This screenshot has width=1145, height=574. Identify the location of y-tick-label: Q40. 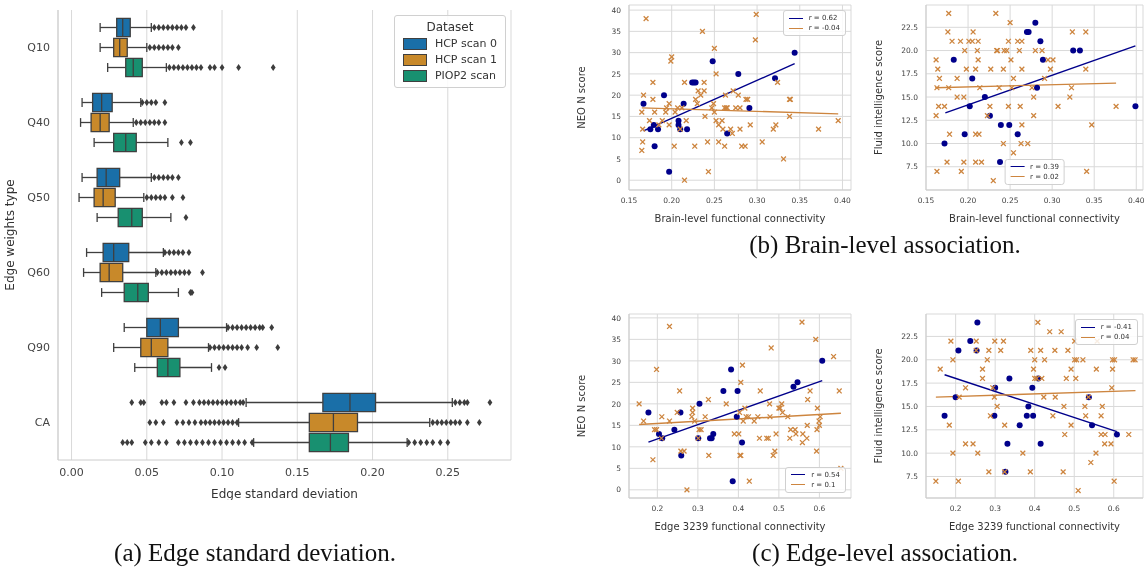
(38, 123).